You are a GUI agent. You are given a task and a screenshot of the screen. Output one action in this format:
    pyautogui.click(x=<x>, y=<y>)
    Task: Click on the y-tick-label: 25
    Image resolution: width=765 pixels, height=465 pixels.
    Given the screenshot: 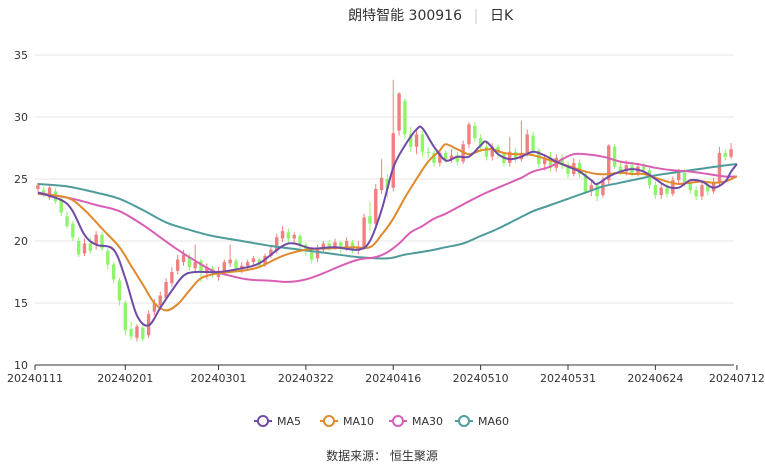 What is the action you would take?
    pyautogui.click(x=21, y=179)
    